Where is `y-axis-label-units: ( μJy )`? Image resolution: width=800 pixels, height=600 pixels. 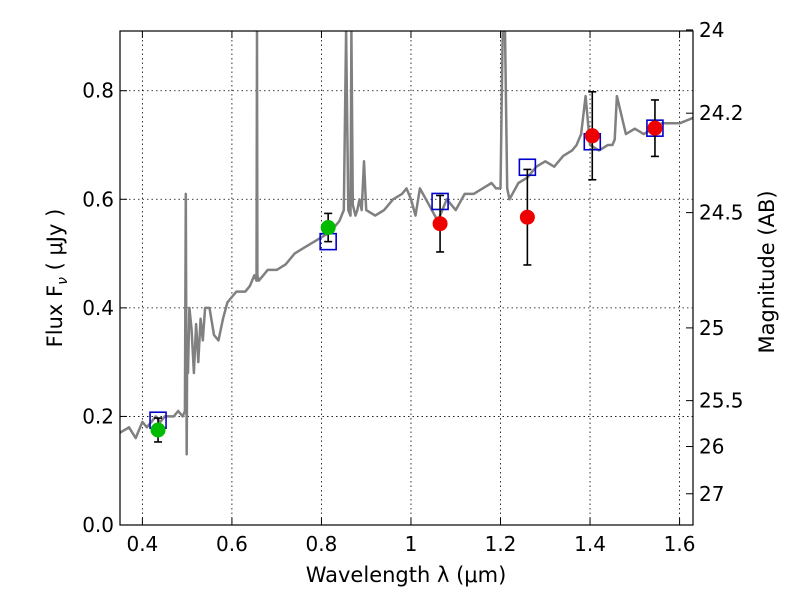 y-axis-label-units: ( μJy ) is located at coordinates (55, 243).